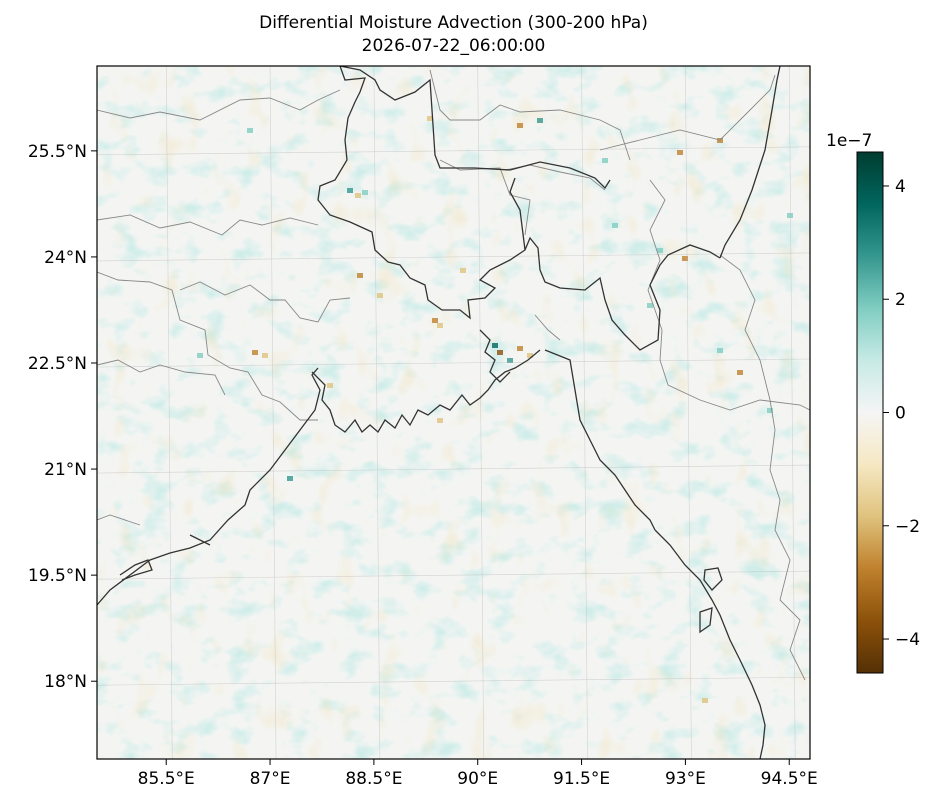 Image resolution: width=943 pixels, height=805 pixels. I want to click on boundary-tripura, so click(547, 327).